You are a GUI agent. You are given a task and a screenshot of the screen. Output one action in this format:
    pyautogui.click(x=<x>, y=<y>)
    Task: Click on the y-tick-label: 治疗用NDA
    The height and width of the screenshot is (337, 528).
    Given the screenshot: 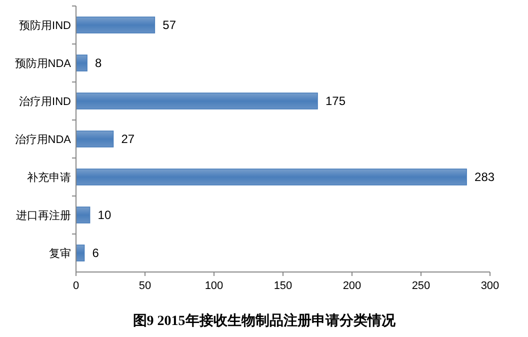 What is the action you would take?
    pyautogui.click(x=43, y=139)
    